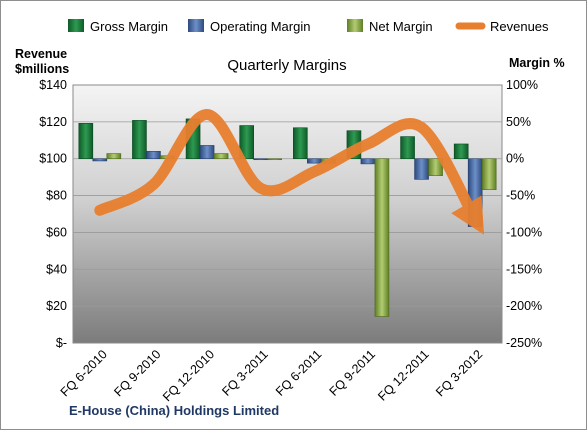 The width and height of the screenshot is (587, 431). What do you see at coordinates (519, 26) in the screenshot?
I see `legend-label-revenues: Revenues` at bounding box center [519, 26].